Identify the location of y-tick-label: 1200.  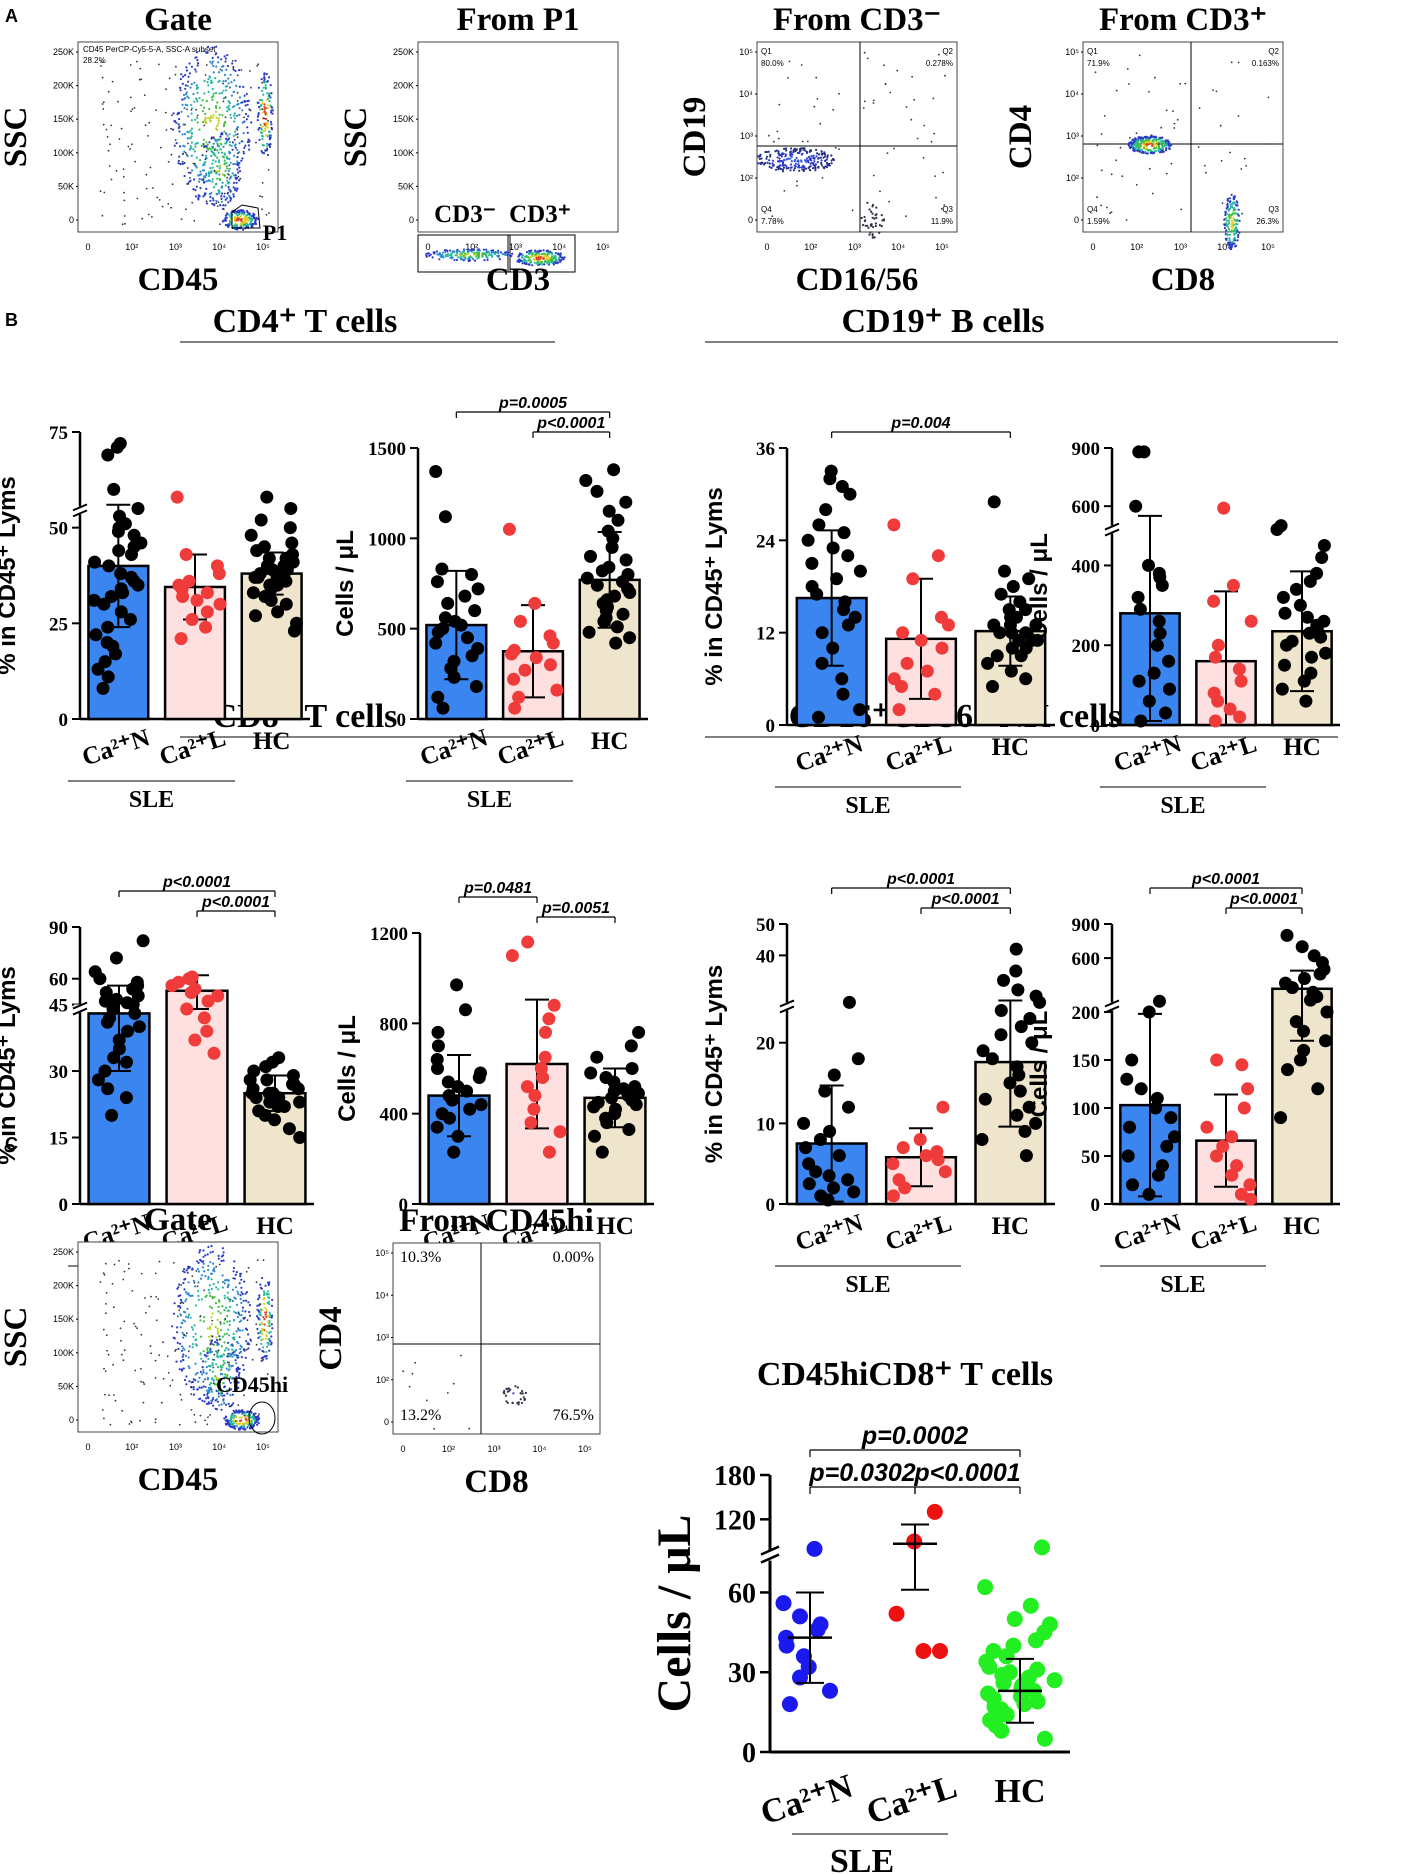
(389, 934).